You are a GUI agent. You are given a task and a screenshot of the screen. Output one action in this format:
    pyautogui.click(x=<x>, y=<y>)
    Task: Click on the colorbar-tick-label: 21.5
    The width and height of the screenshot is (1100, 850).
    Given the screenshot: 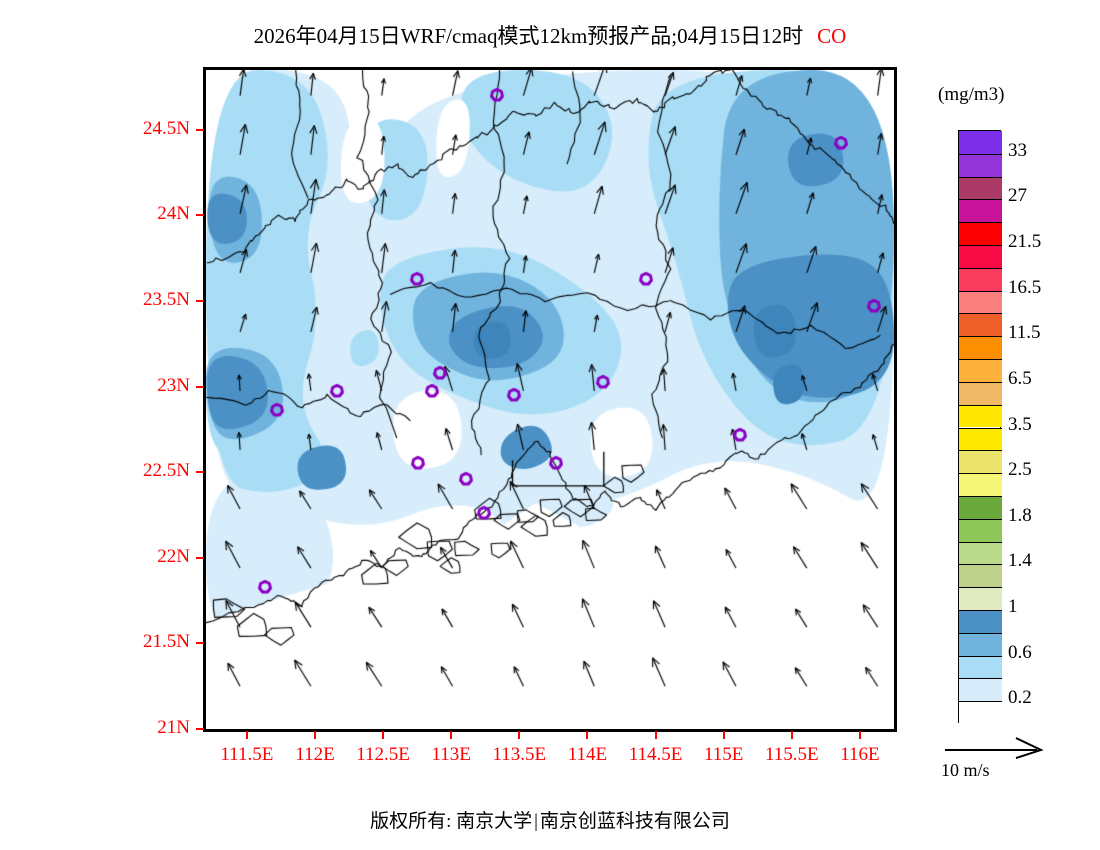 What is the action you would take?
    pyautogui.click(x=1025, y=242)
    